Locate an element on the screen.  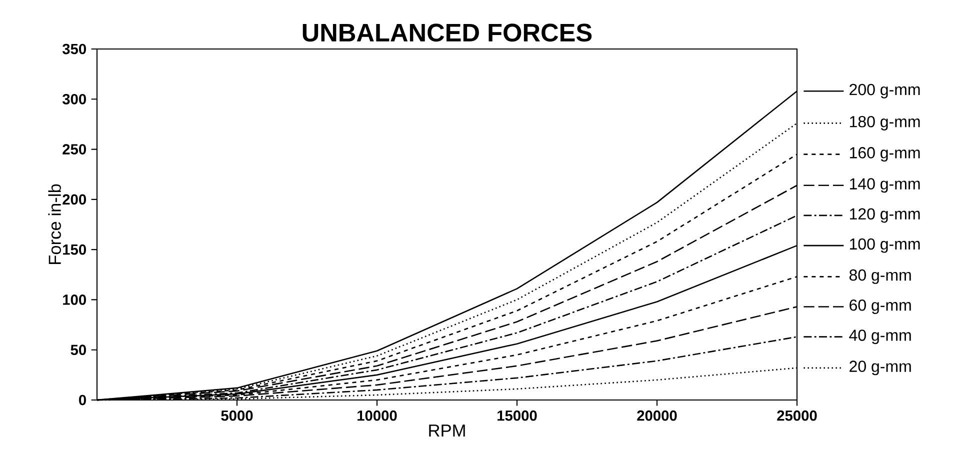
y-tick-label: 0 is located at coordinates (82, 400).